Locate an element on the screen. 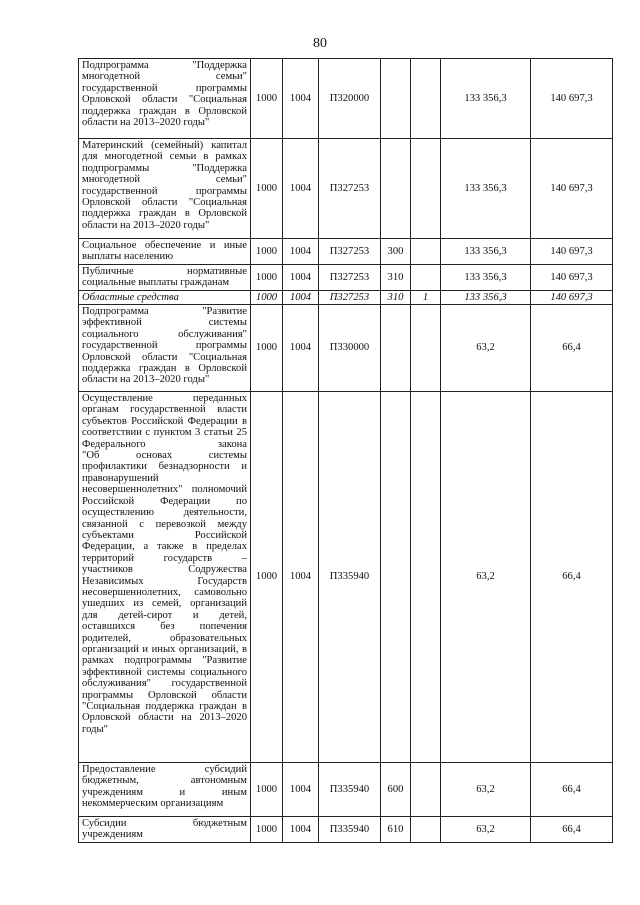 The width and height of the screenshot is (640, 905). description-line: несовершеннолетних" полномочий is located at coordinates (164, 490).